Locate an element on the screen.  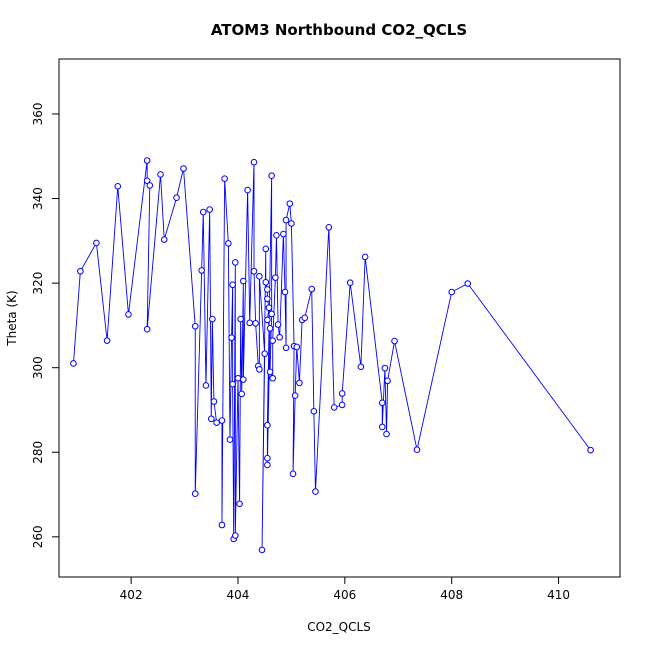
y-axis-label: Theta (K) is located at coordinates (12, 318).